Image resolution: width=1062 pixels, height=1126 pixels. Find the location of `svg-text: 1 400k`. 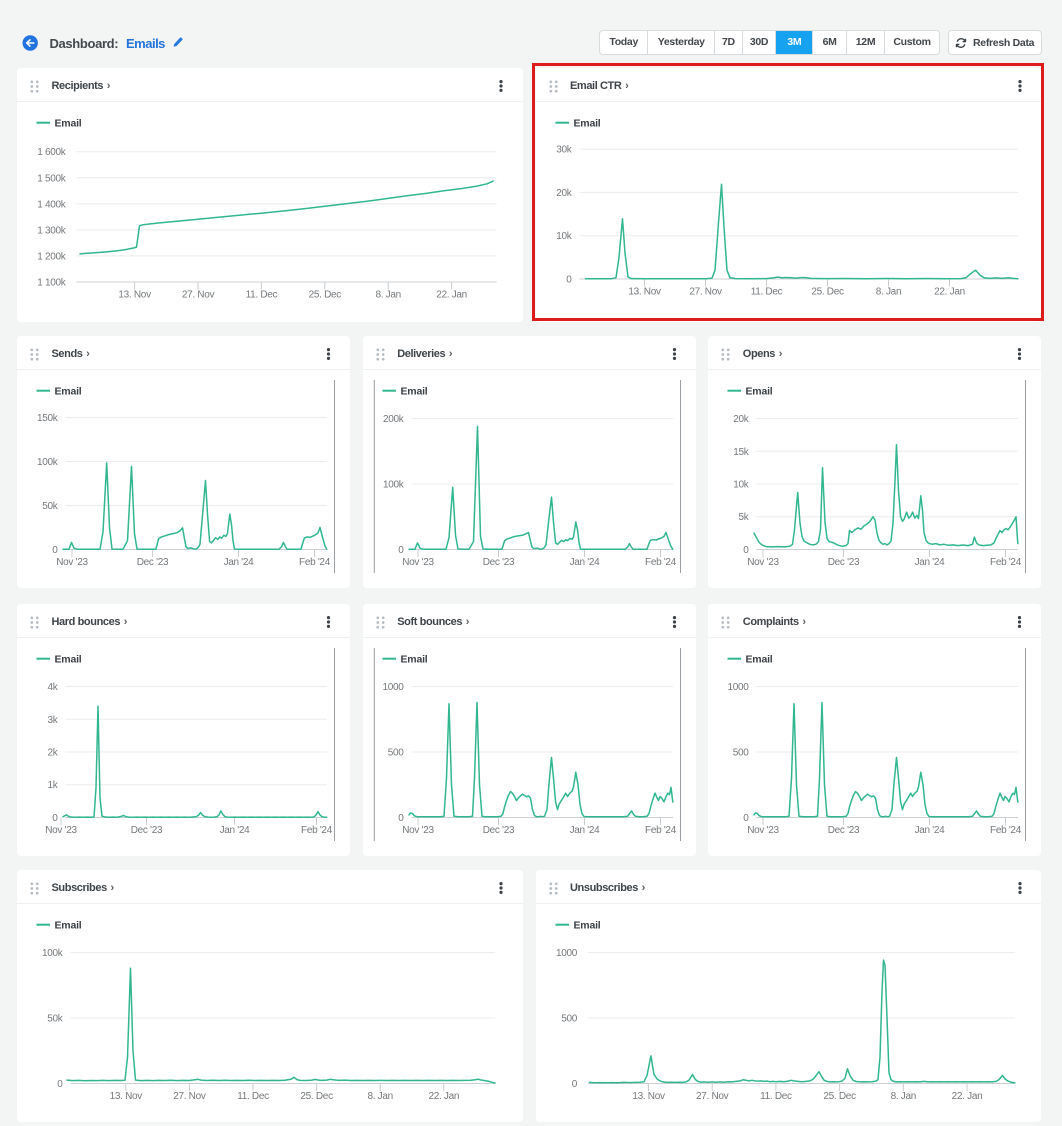

svg-text: 1 400k is located at coordinates (52, 204).